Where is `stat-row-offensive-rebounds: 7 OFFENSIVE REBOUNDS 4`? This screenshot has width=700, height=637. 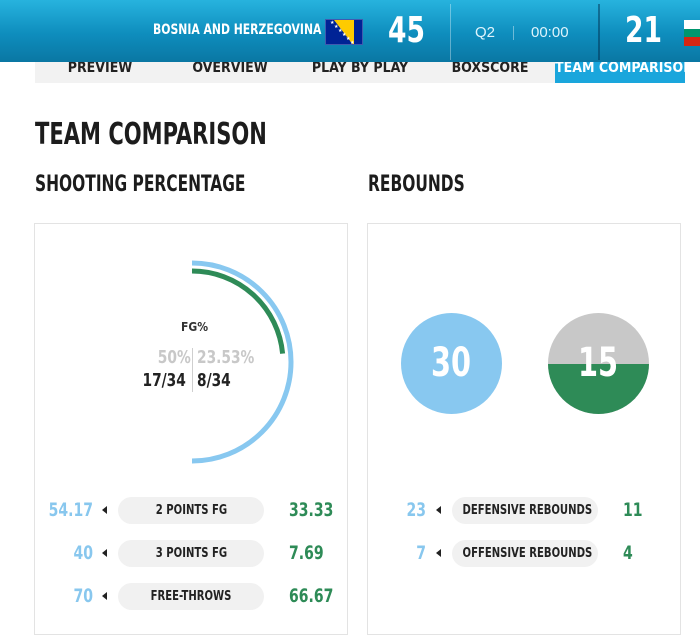 stat-row-offensive-rebounds: 7 OFFENSIVE REBOUNDS 4 is located at coordinates (525, 554).